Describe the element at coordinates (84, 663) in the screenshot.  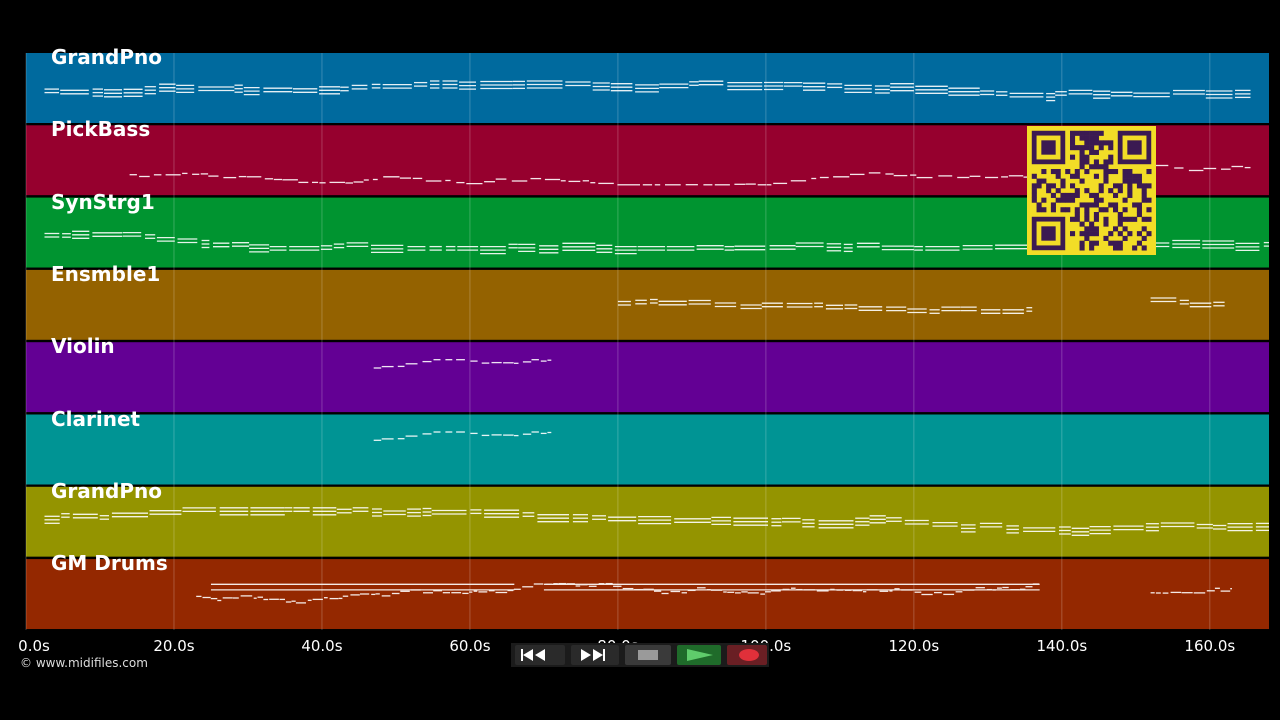
I see `credit-text: © www.midifiles.com` at that location.